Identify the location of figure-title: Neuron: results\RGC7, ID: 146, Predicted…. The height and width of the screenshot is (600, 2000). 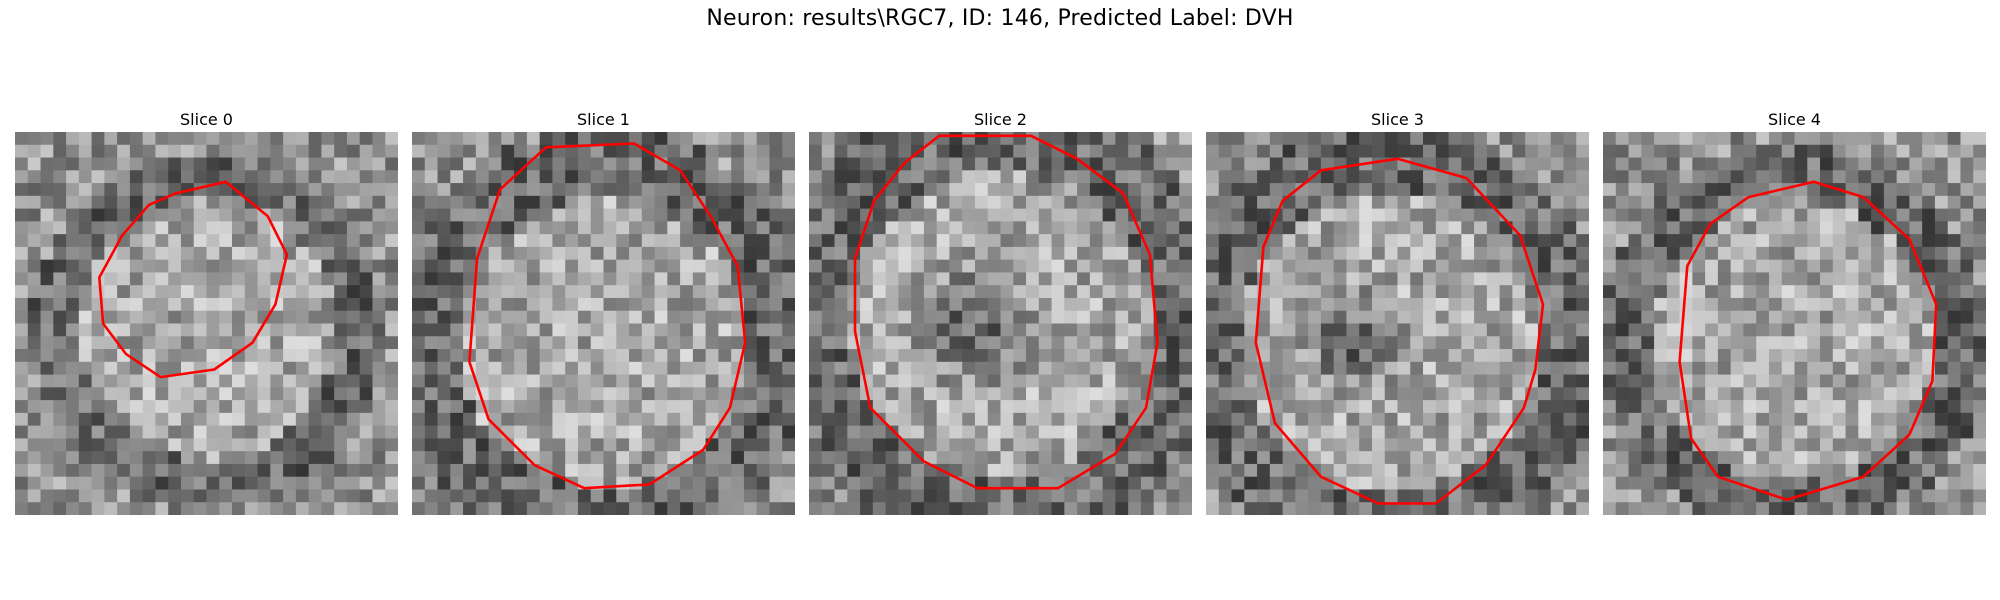
(1000, 18).